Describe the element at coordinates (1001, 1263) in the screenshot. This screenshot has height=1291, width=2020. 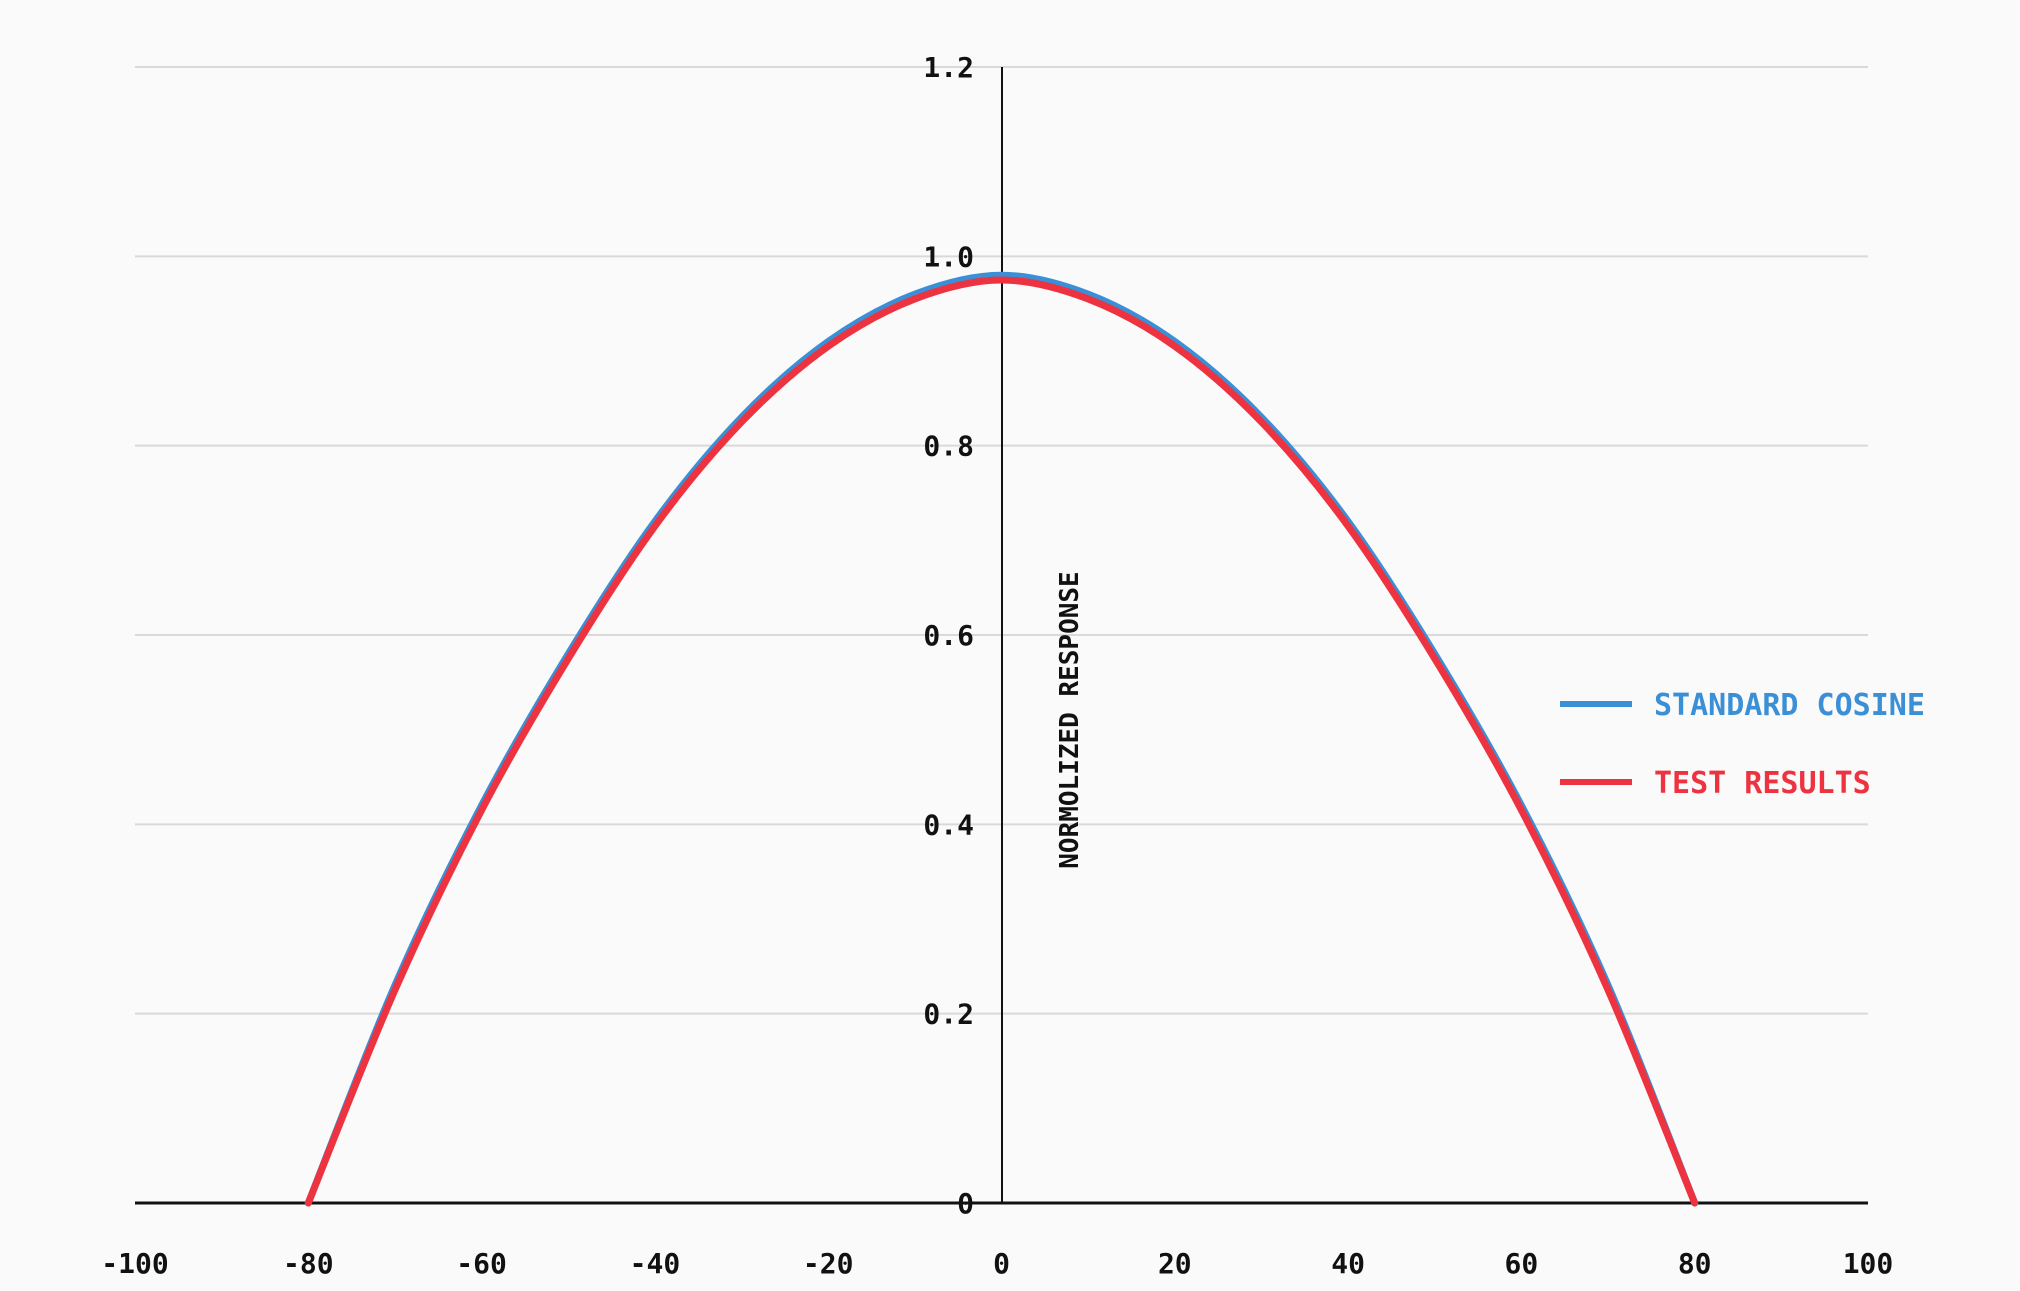
I see `x-tick-label: 0` at that location.